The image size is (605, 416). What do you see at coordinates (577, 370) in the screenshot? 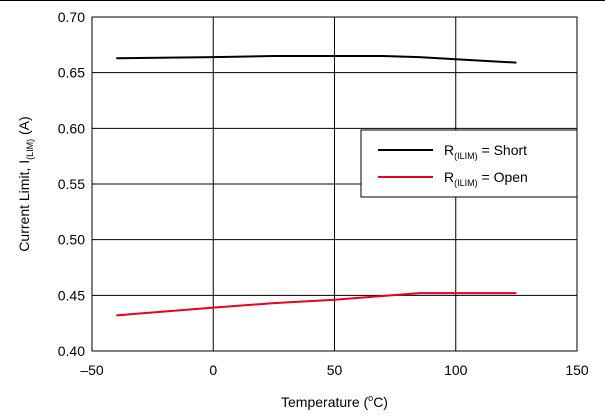
I see `x-tick-label: 150` at bounding box center [577, 370].